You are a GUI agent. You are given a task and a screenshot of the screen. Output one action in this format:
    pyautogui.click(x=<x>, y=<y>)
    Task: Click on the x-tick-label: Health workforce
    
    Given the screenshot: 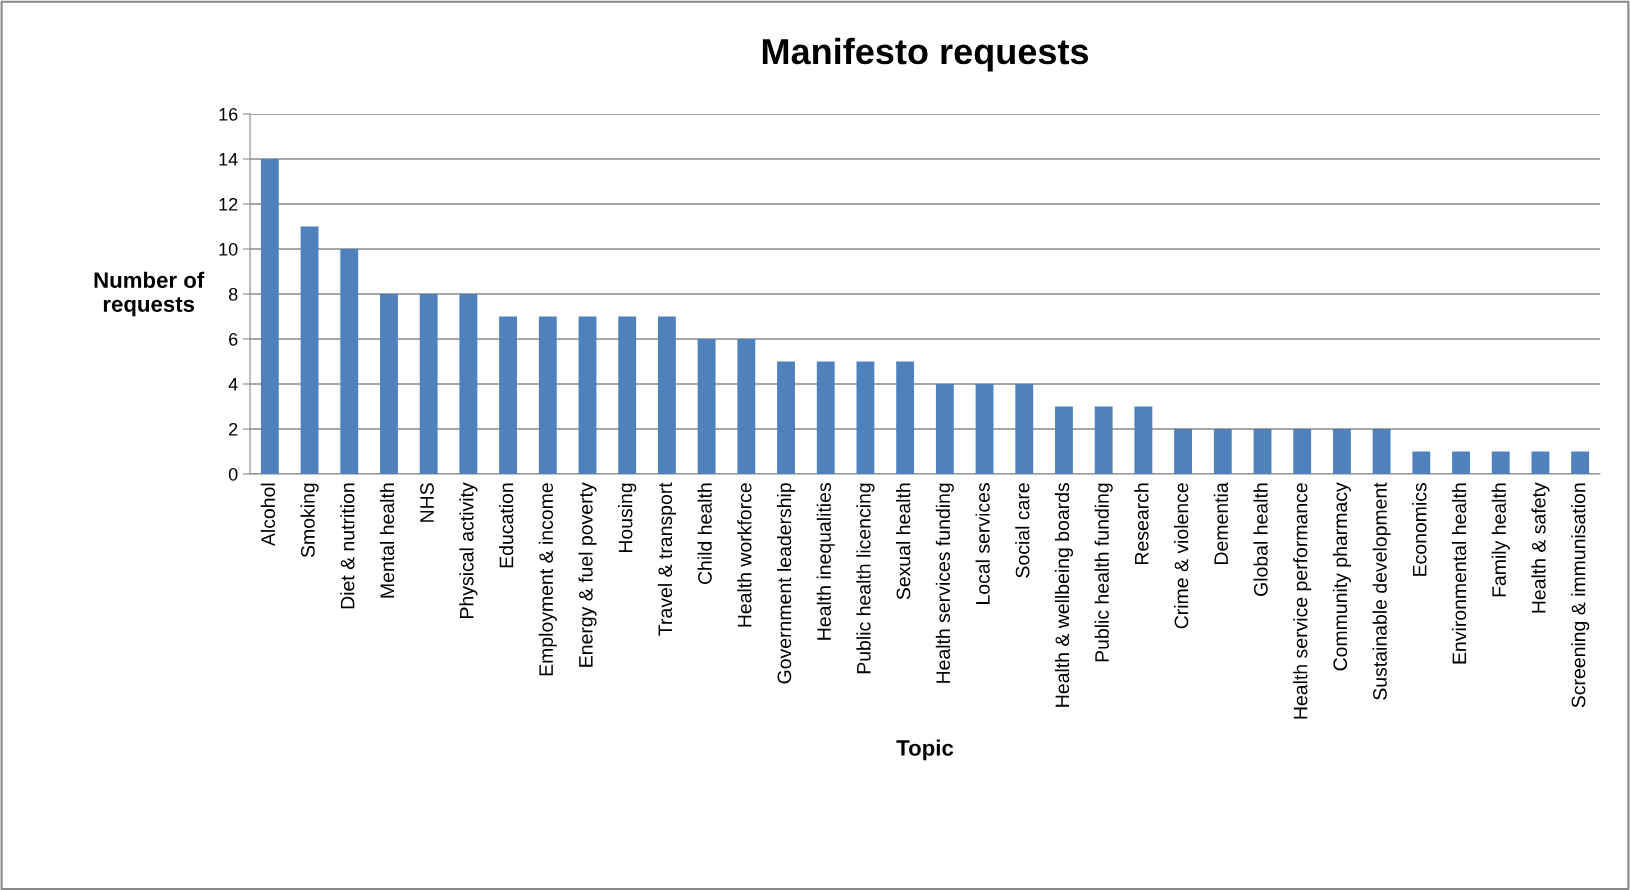 What is the action you would take?
    pyautogui.click(x=744, y=555)
    